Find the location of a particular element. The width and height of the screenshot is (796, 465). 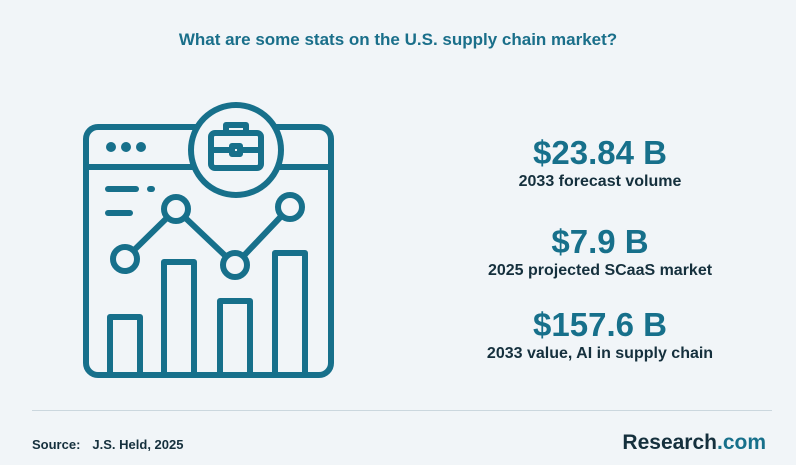

source-citation: Source: J.S. Held, 2025 is located at coordinates (107, 444).